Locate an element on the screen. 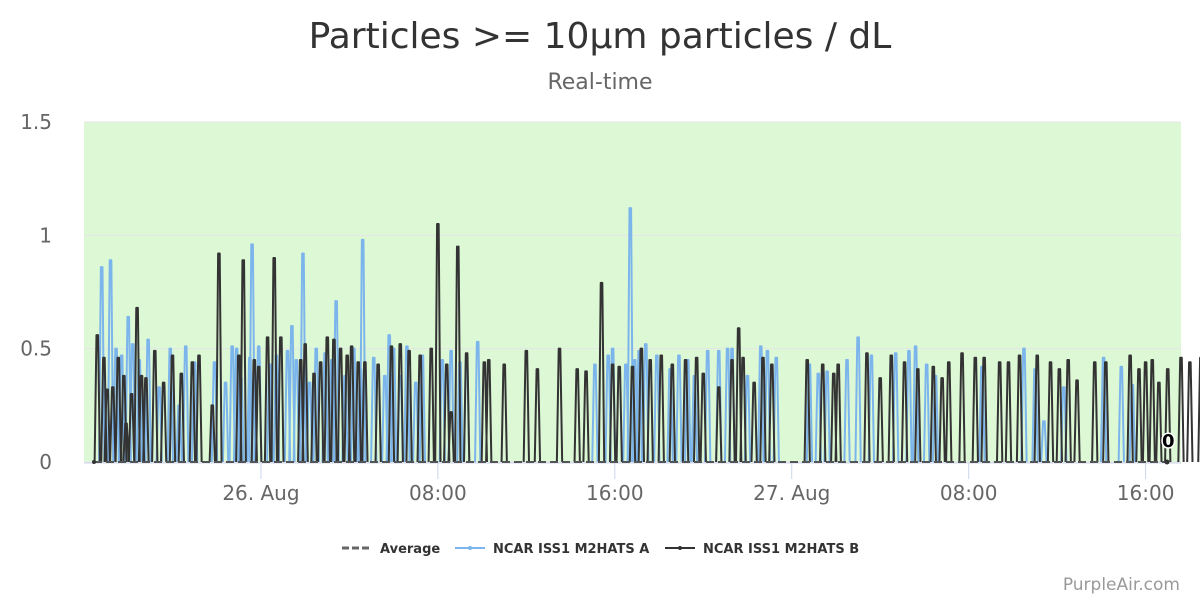  y-tick-label: 0 is located at coordinates (45, 462).